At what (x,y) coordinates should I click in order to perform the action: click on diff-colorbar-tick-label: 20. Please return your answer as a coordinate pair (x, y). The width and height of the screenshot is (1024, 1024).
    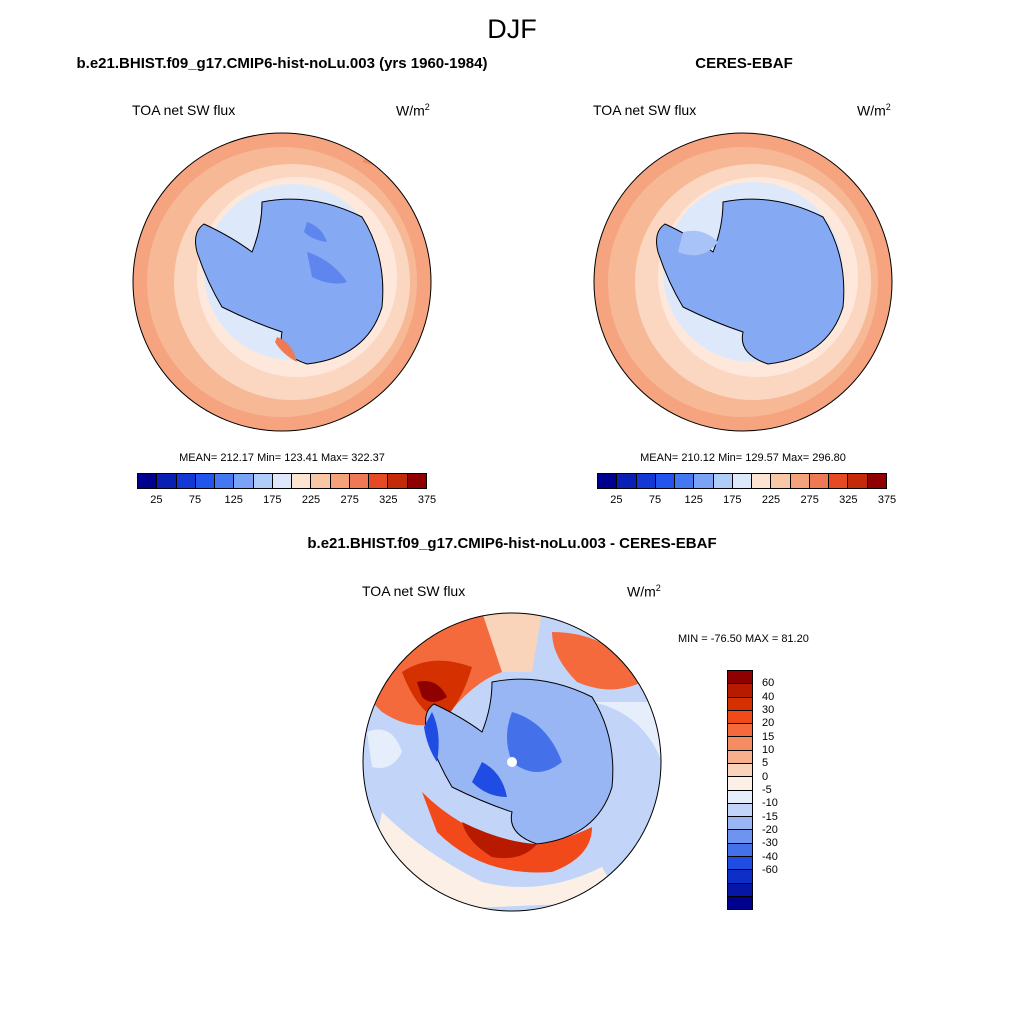
    Looking at the image, I should click on (768, 723).